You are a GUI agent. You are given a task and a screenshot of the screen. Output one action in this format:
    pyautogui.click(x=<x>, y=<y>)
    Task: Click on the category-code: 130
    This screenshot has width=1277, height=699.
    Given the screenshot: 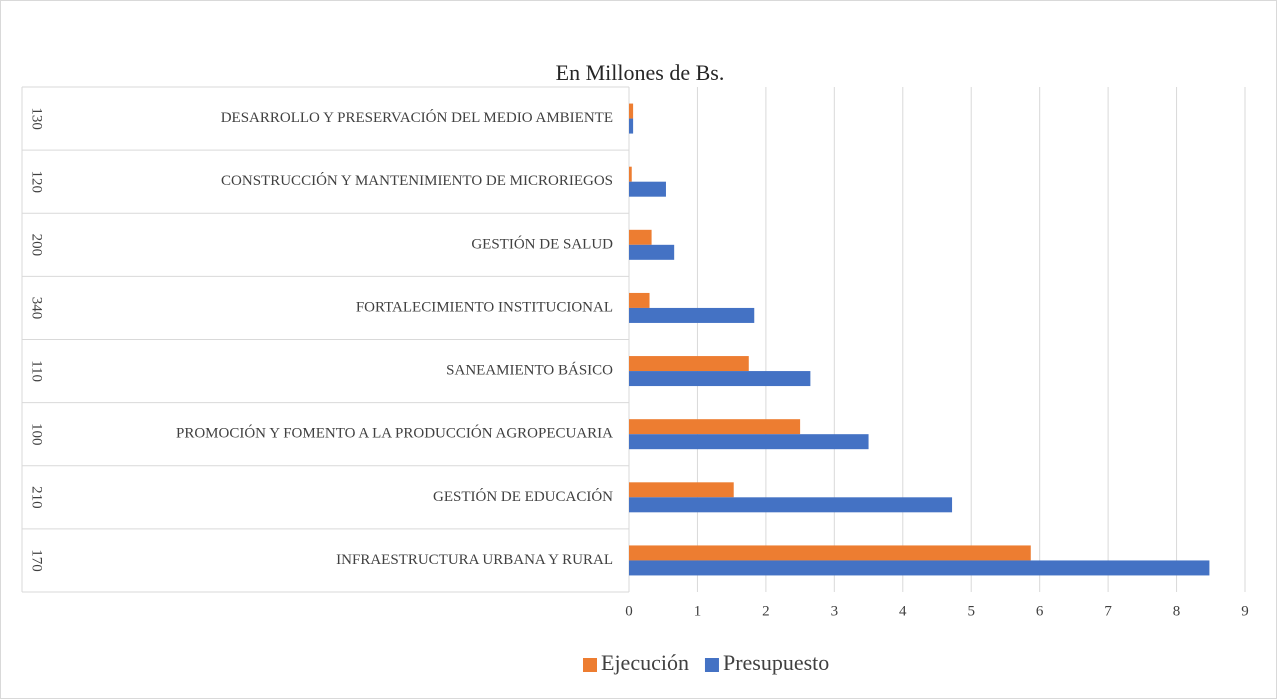 What is the action you would take?
    pyautogui.click(x=37, y=118)
    